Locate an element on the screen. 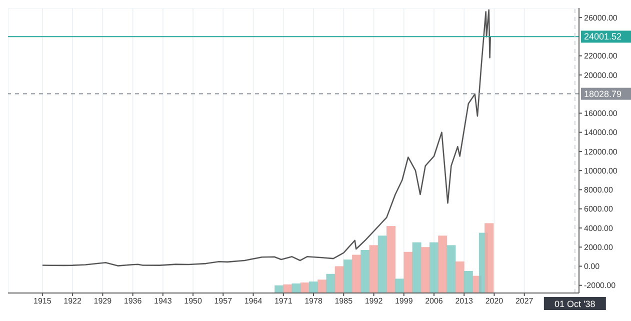 This screenshot has height=321, width=631. x-tick-label: 1950 is located at coordinates (193, 301).